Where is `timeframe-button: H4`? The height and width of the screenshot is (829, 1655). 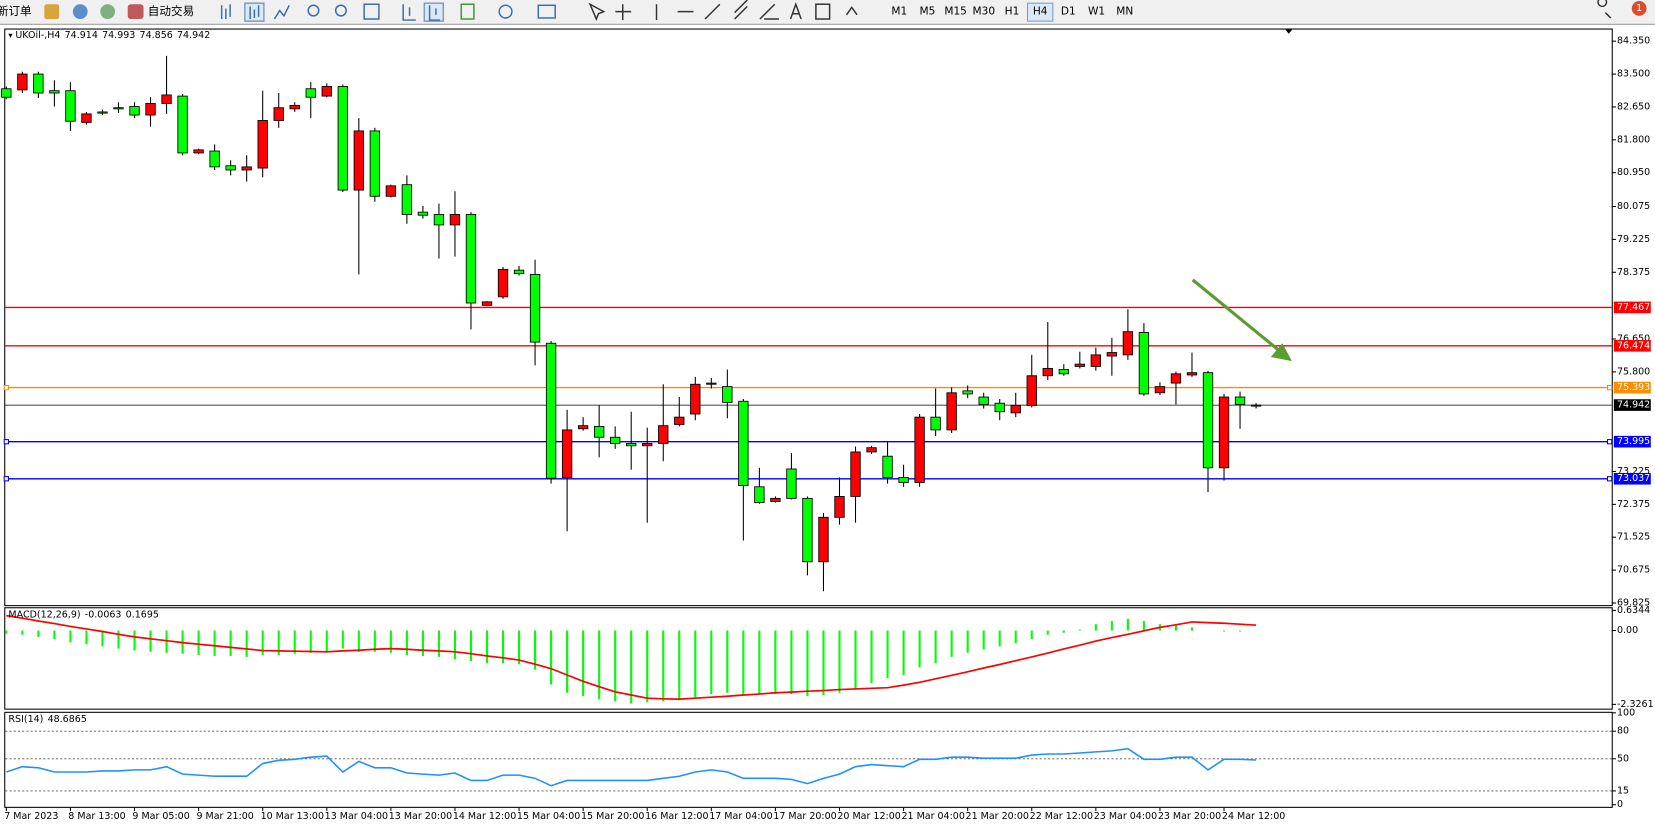
timeframe-button: H4 is located at coordinates (1040, 12).